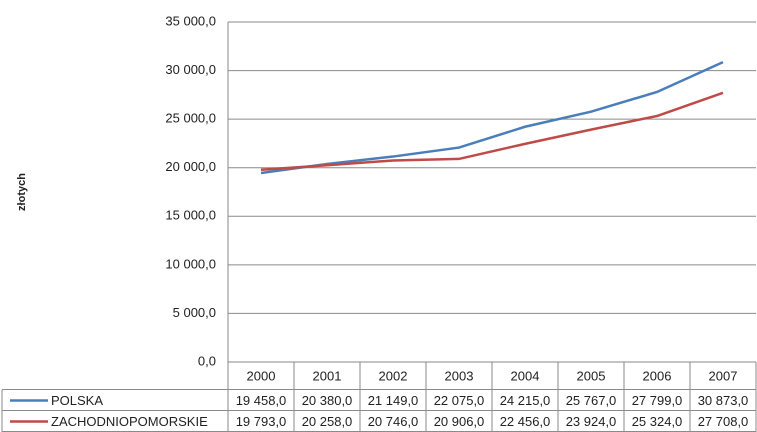 The image size is (757, 432). I want to click on y-tick-label: 10 000,0, so click(190, 263).